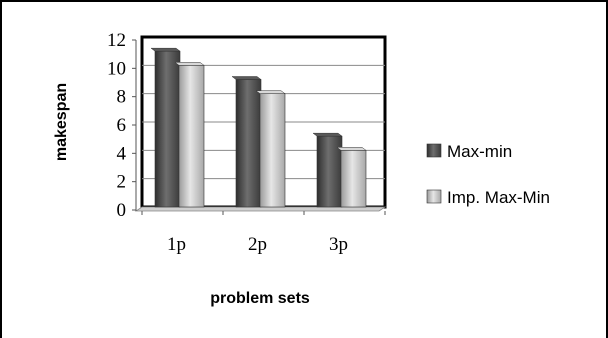 Image resolution: width=608 pixels, height=338 pixels. I want to click on bar-max-min-2p, so click(248, 143).